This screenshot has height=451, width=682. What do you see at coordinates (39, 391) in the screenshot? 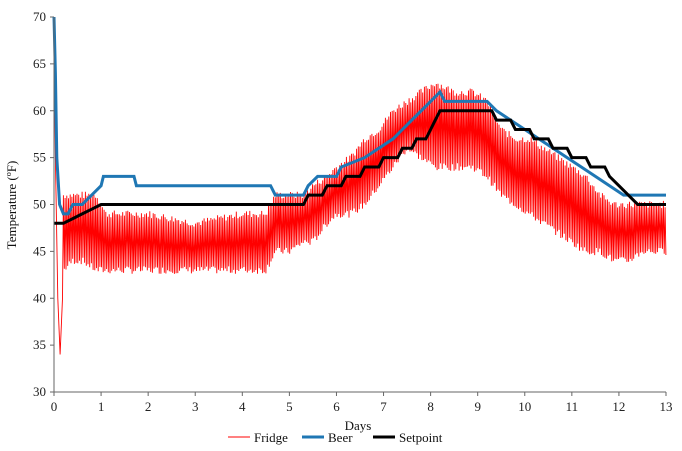
I see `y-tick-label: 30` at bounding box center [39, 391].